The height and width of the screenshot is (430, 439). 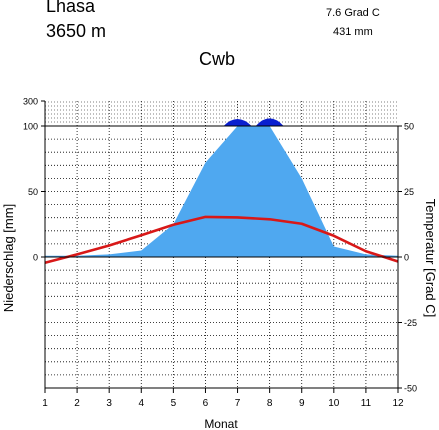 I want to click on left-tick-label: 50, so click(x=33, y=192).